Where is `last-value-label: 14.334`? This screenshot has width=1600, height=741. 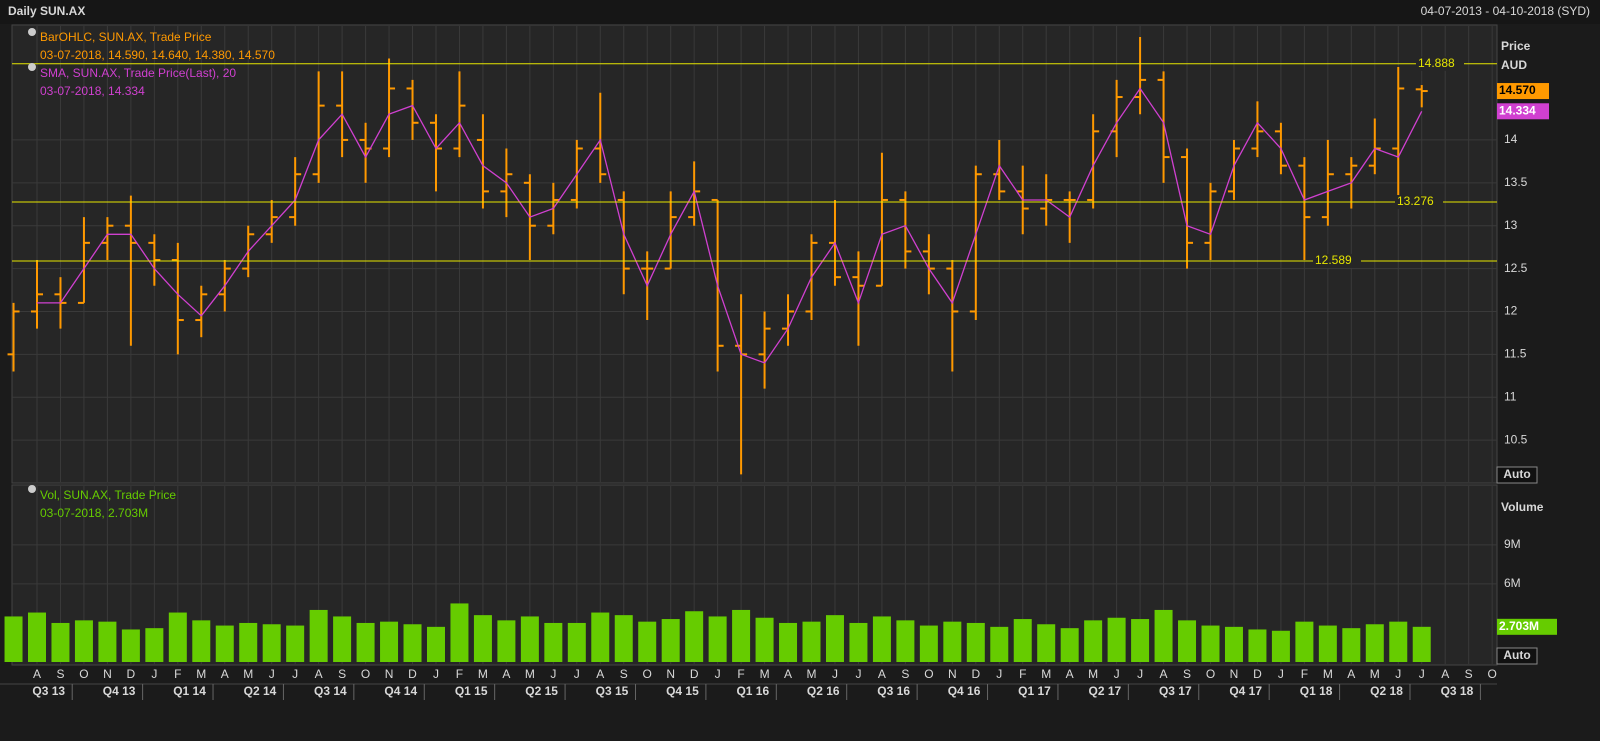 last-value-label: 14.334 is located at coordinates (1517, 110).